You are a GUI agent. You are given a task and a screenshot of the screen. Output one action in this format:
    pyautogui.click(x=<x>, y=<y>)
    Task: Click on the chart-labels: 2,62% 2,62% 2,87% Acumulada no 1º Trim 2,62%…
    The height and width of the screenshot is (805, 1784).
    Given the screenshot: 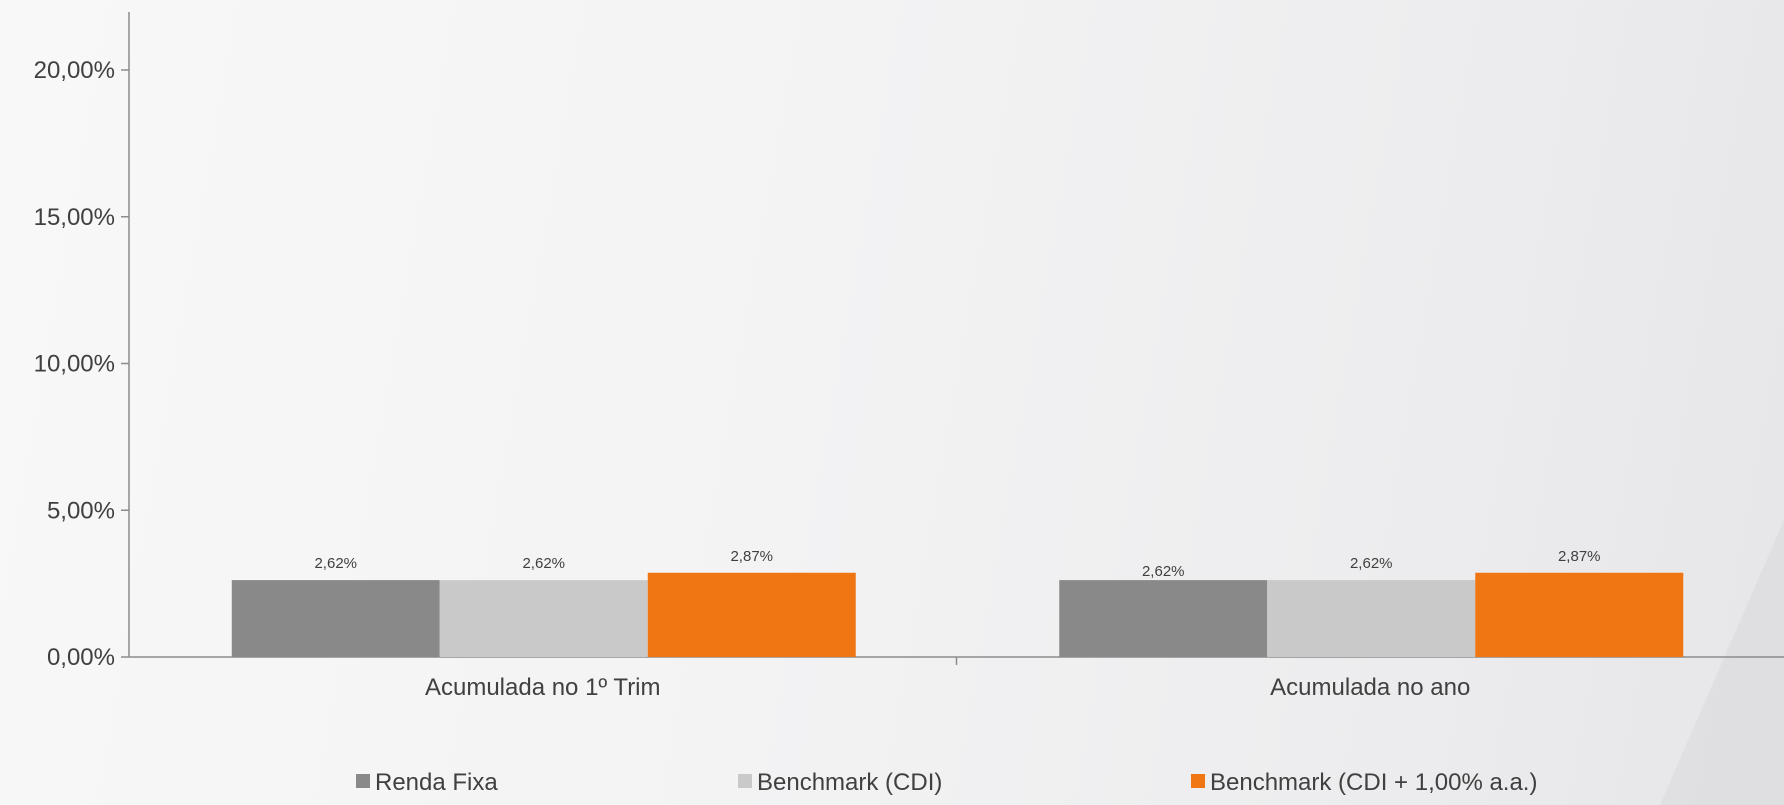 What is the action you would take?
    pyautogui.click(x=957, y=624)
    